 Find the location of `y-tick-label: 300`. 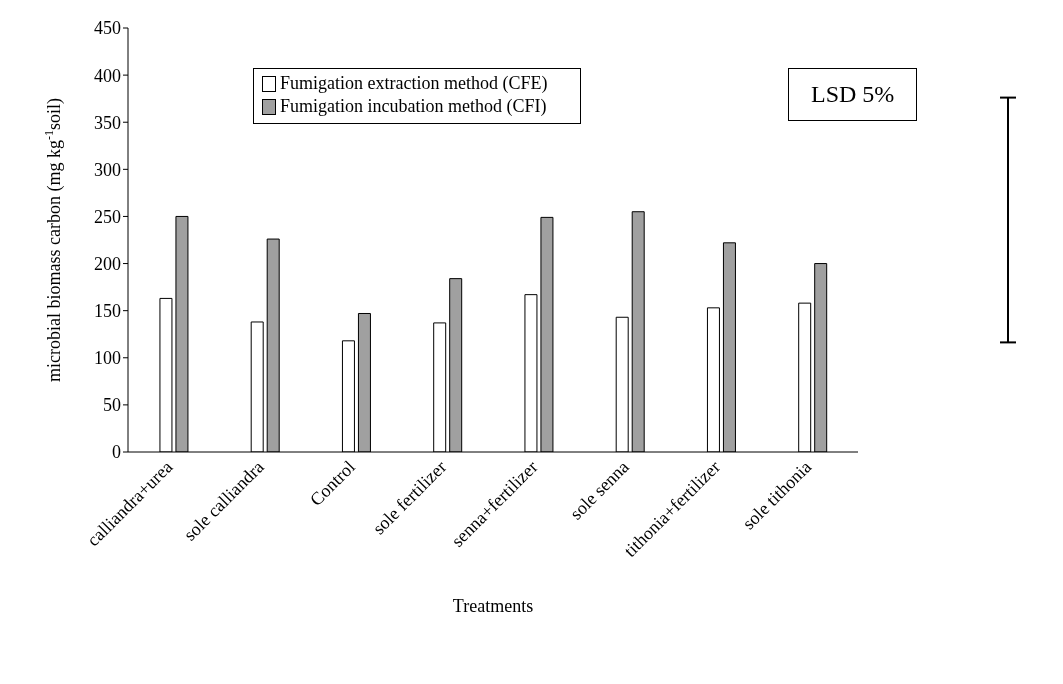

y-tick-label: 300 is located at coordinates (107, 169).